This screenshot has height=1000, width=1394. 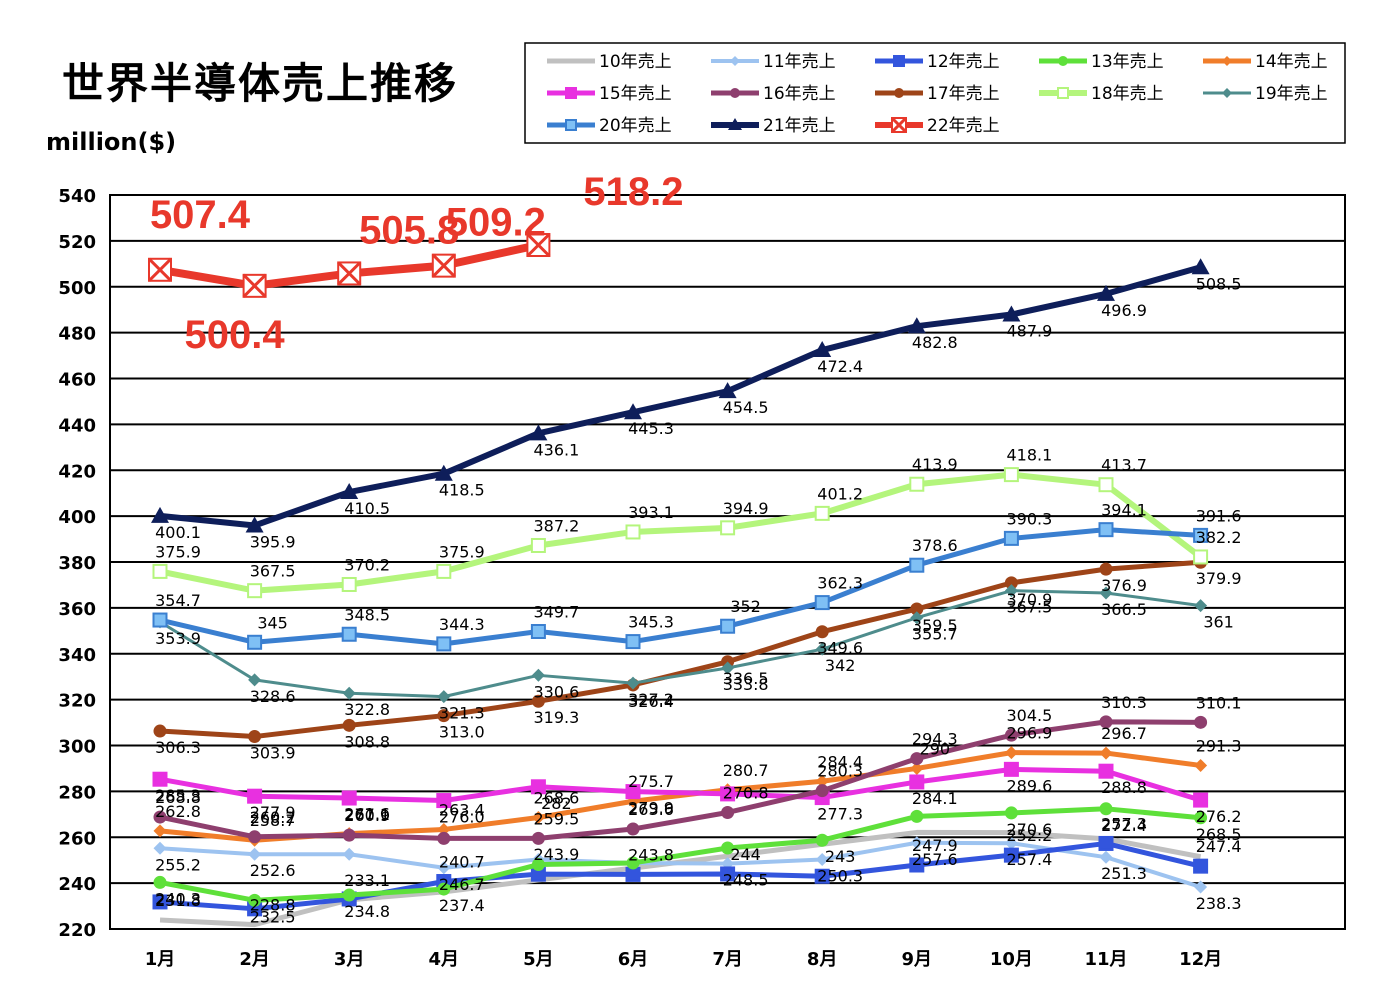 What do you see at coordinates (963, 62) in the screenshot?
I see `legend-label: 12年売上` at bounding box center [963, 62].